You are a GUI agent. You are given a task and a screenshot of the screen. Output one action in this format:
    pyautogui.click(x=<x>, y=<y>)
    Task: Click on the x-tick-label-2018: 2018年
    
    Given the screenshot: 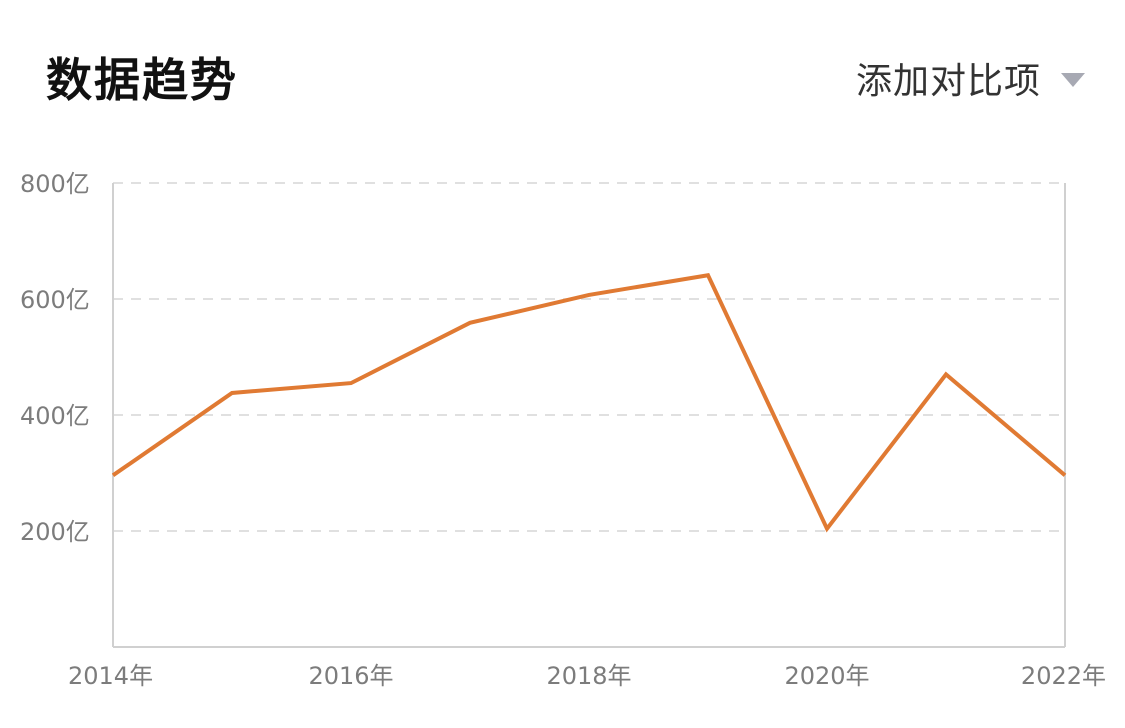 What is the action you would take?
    pyautogui.click(x=588, y=676)
    